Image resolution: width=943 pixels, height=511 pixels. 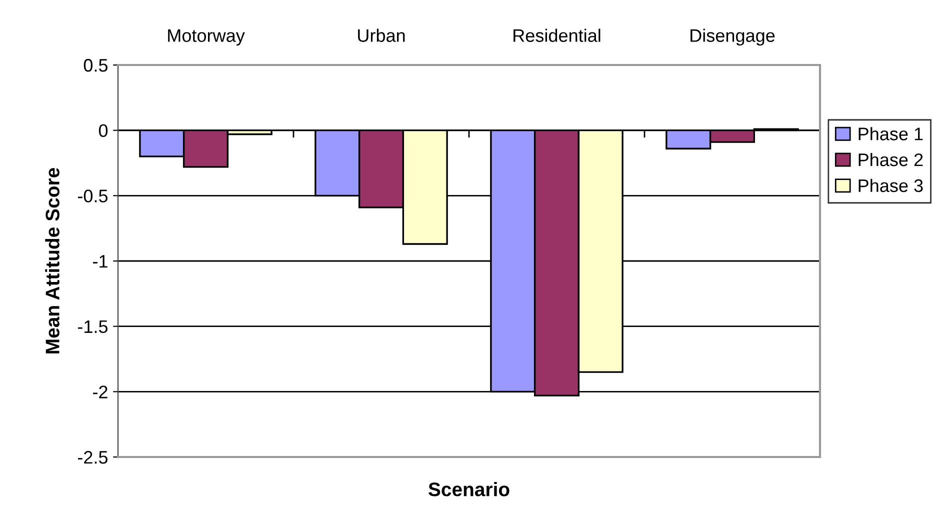 I want to click on y-tick-label: 0, so click(x=103, y=131).